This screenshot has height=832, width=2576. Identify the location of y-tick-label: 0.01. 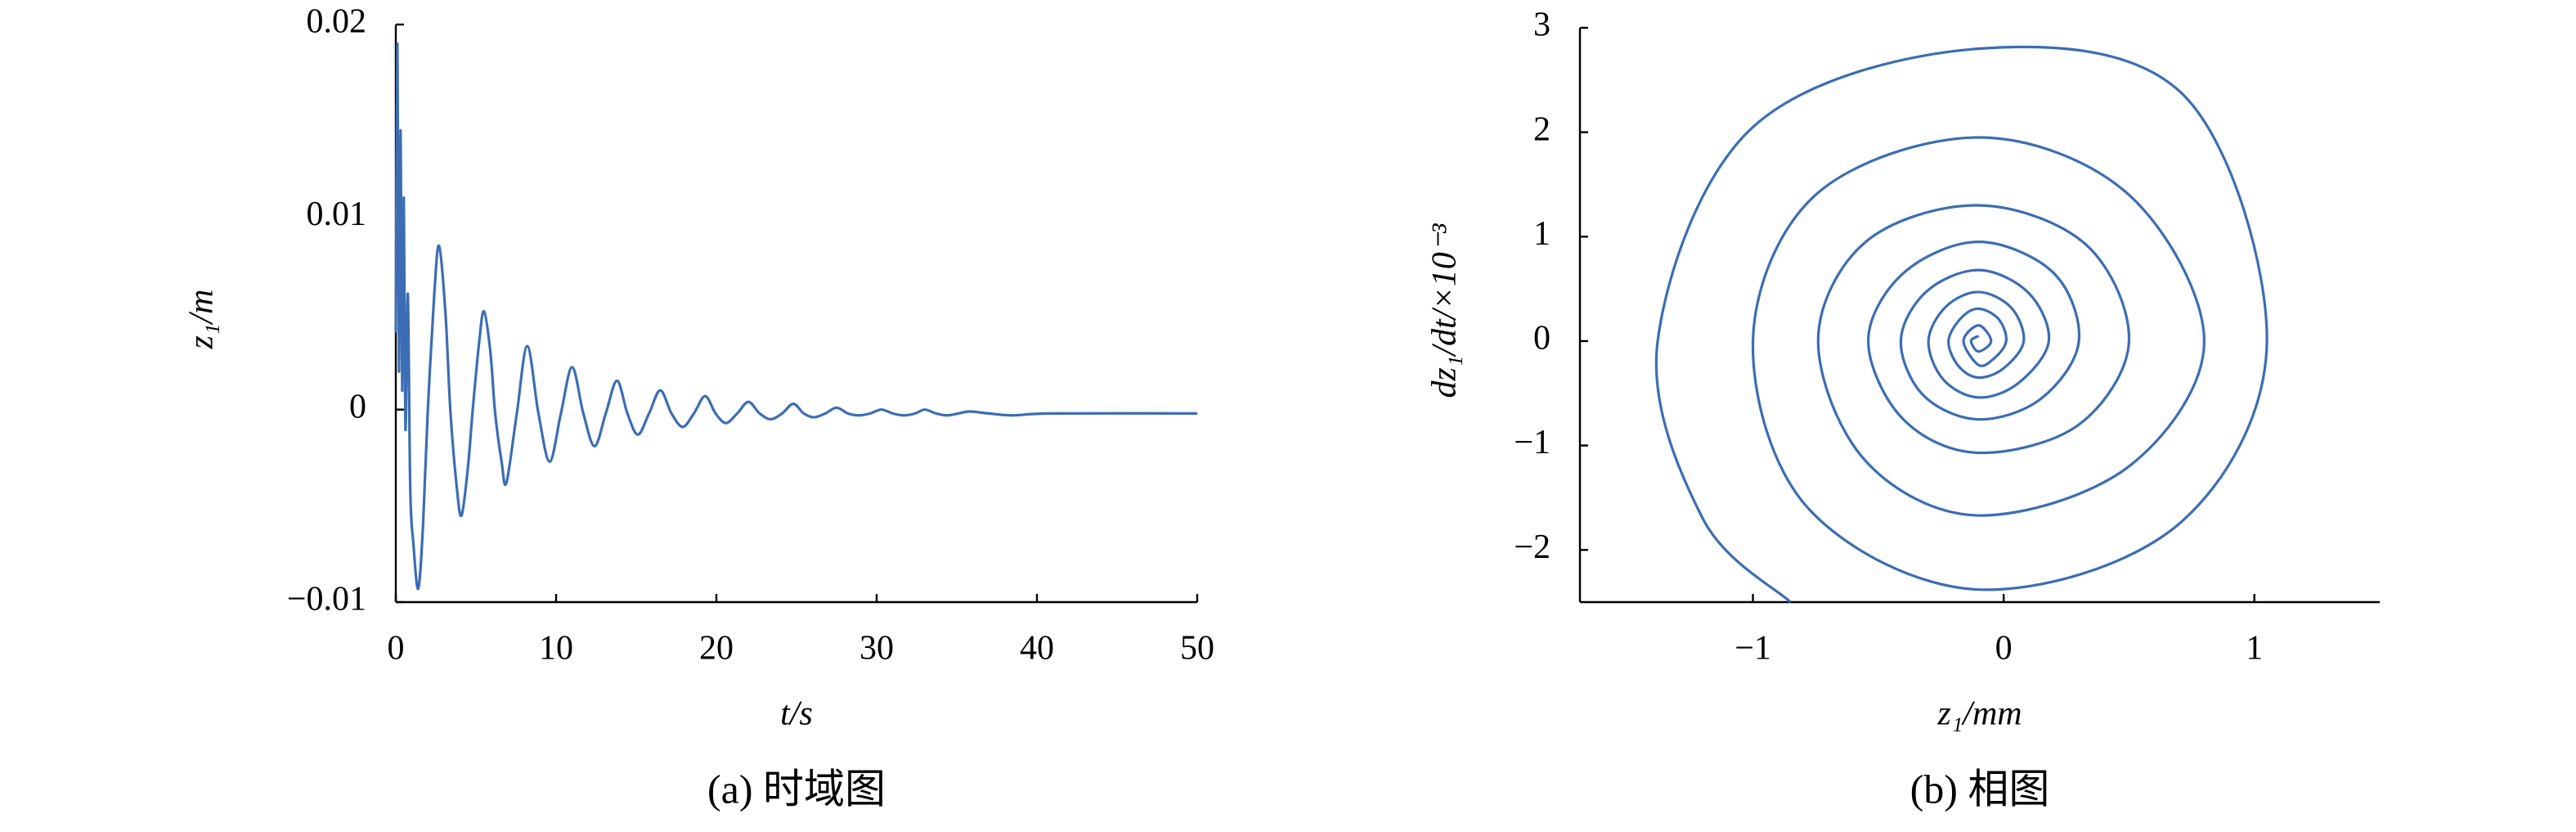
(337, 214).